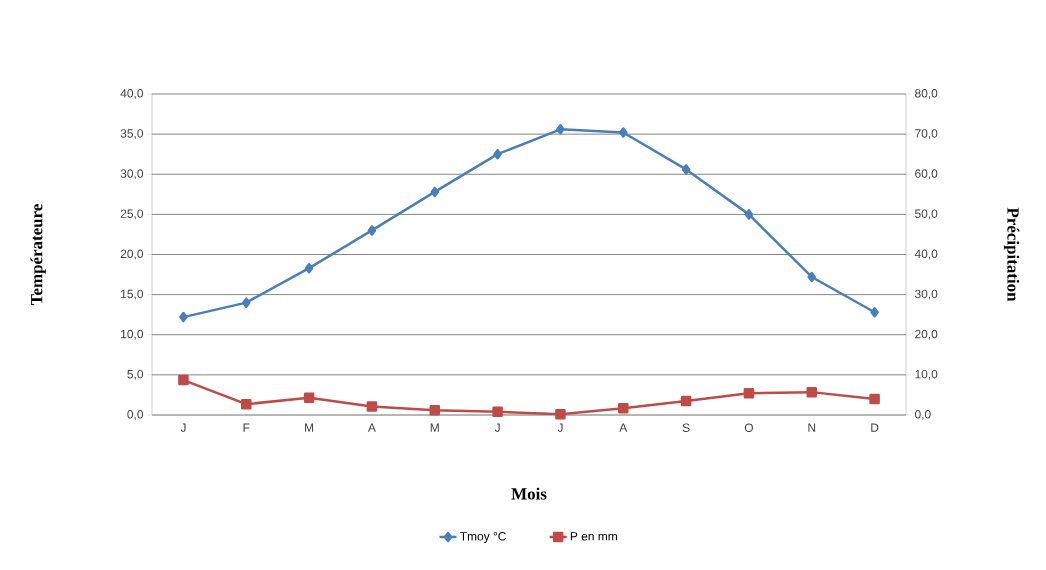 Image resolution: width=1046 pixels, height=570 pixels. Describe the element at coordinates (483, 537) in the screenshot. I see `legend-label: Tmoy °C` at that location.